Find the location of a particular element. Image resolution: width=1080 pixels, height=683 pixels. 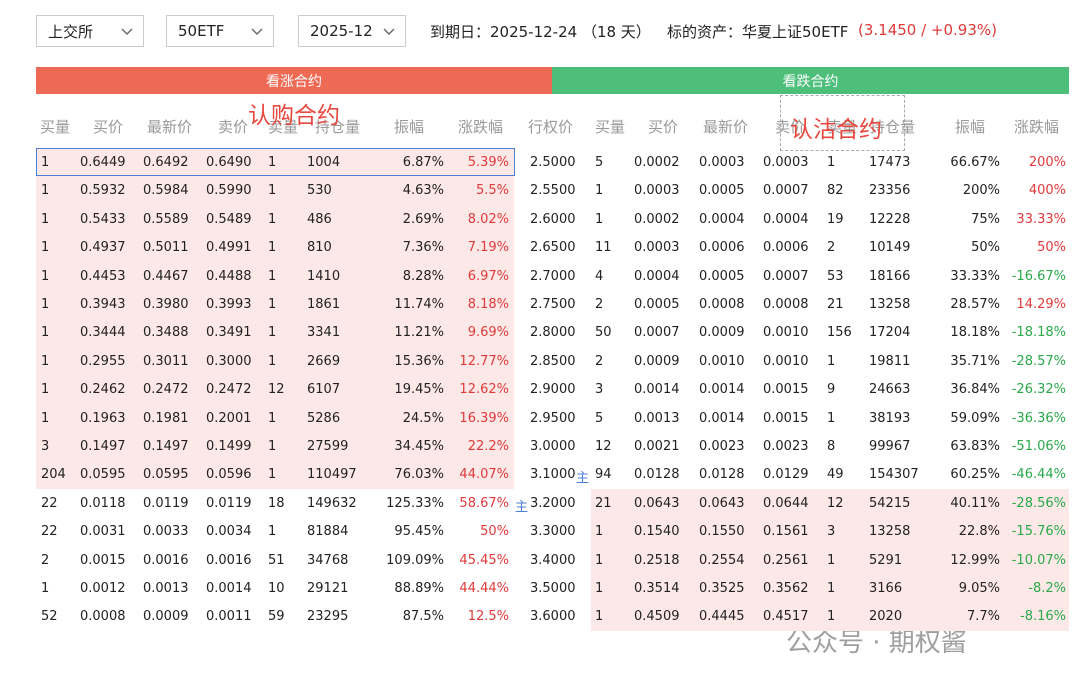

put-cell: 0.0014 is located at coordinates (722, 390).